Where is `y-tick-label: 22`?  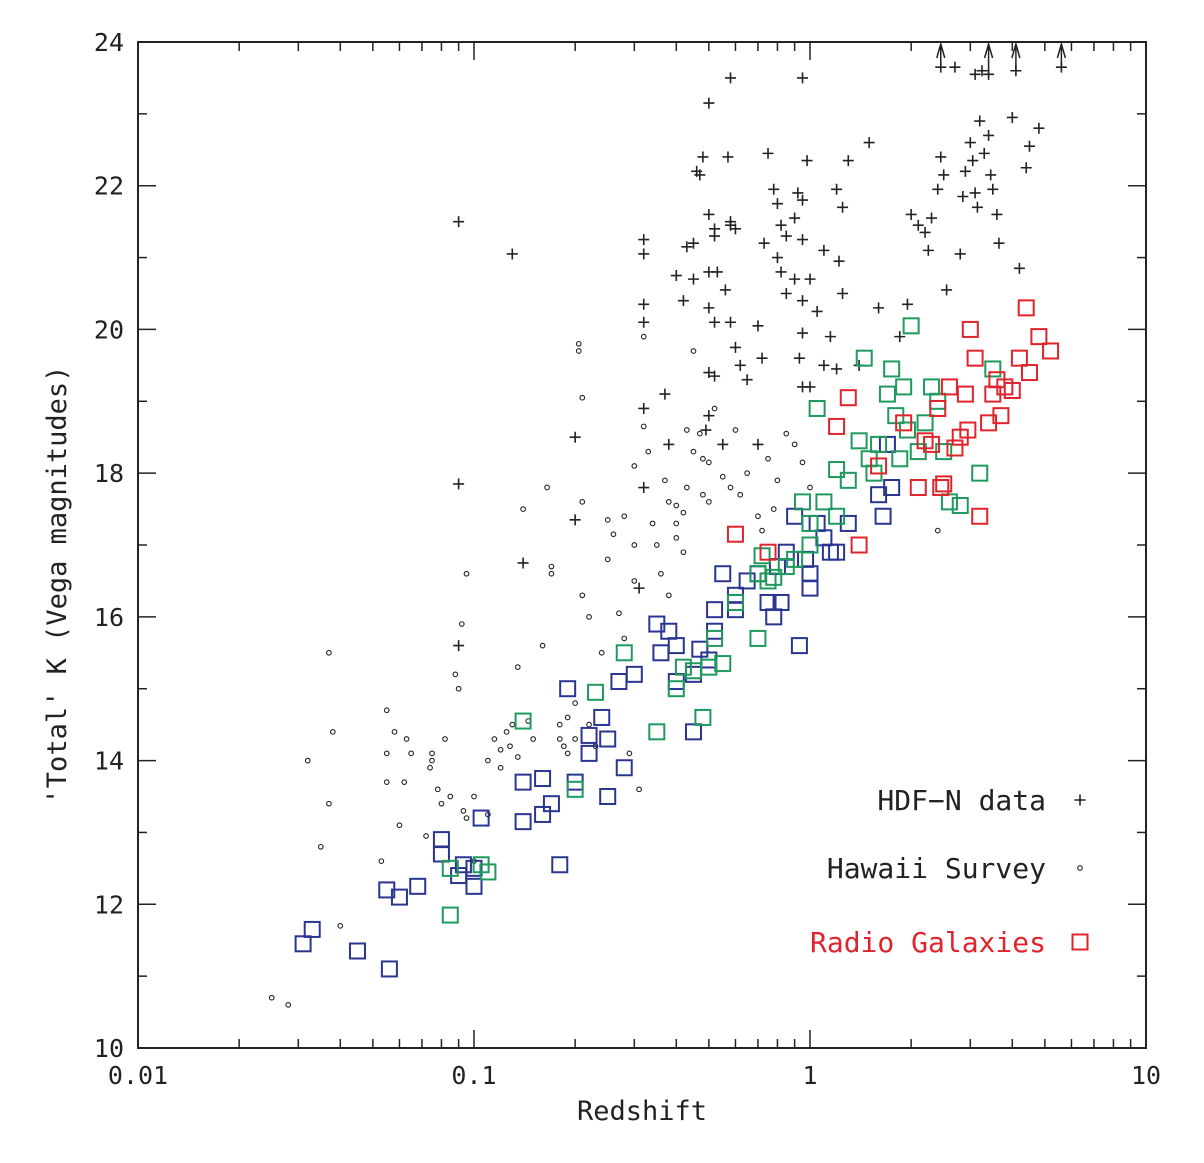 y-tick-label: 22 is located at coordinates (109, 186).